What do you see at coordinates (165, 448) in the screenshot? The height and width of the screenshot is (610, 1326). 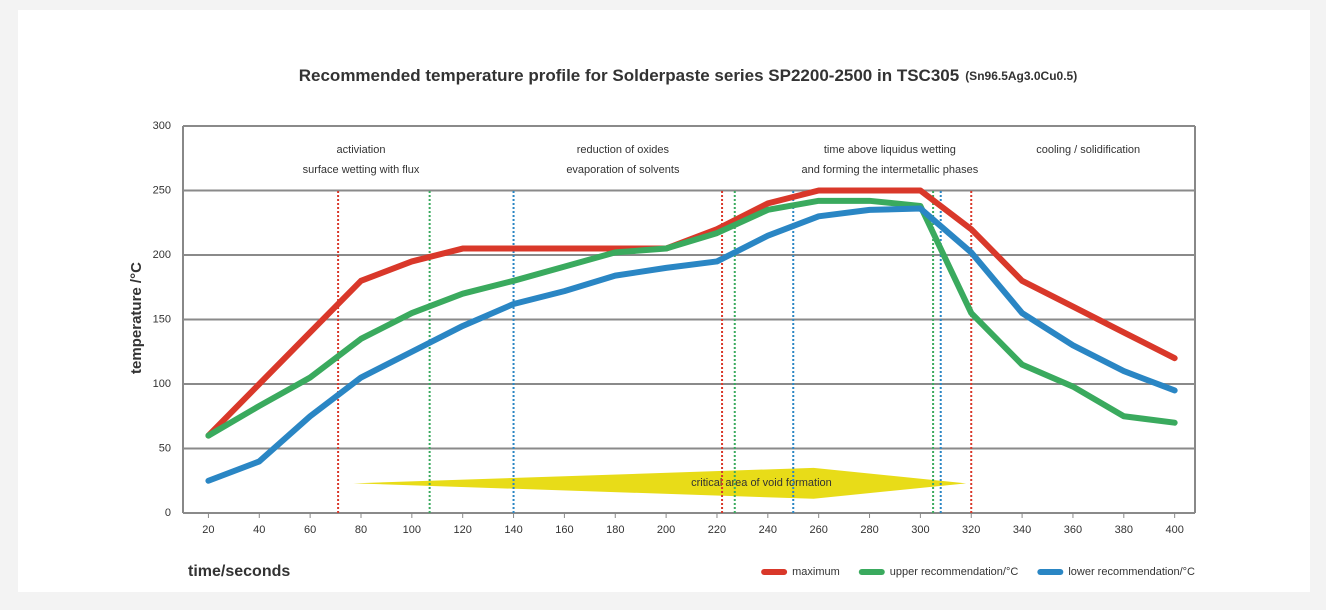 I see `y-tick-label: 50` at bounding box center [165, 448].